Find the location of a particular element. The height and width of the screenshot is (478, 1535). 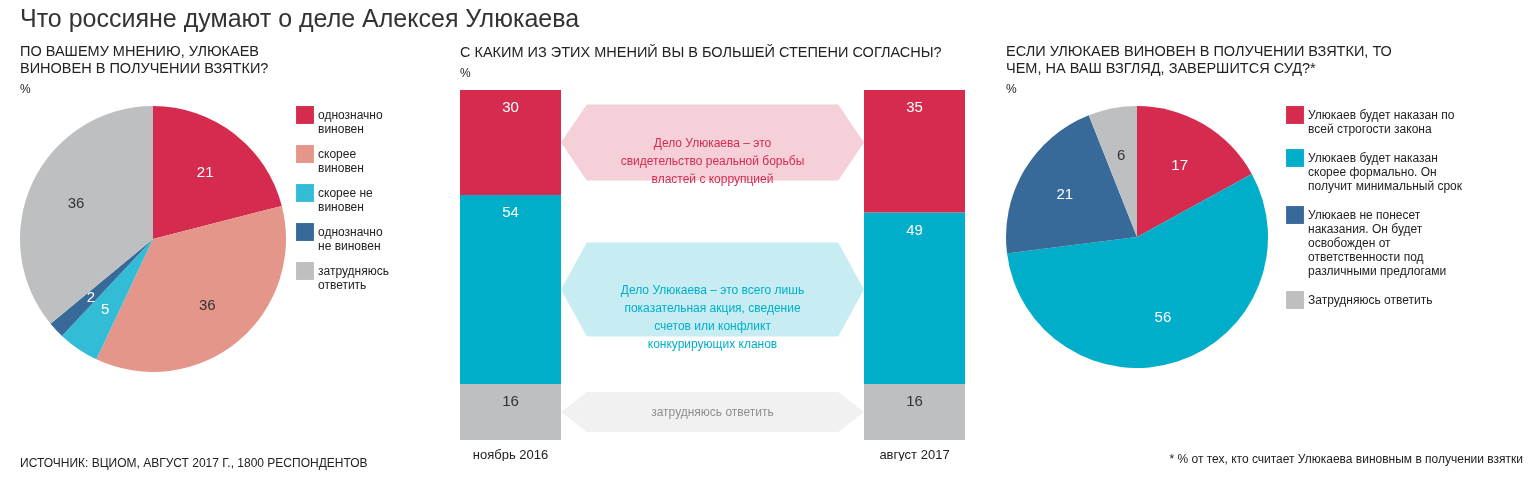

text: ИСТОЧНИК: ВЦИОМ, АВГУСТ 2017 Г., 1800 РЕСПОНДЕНТОВ is located at coordinates (194, 463).